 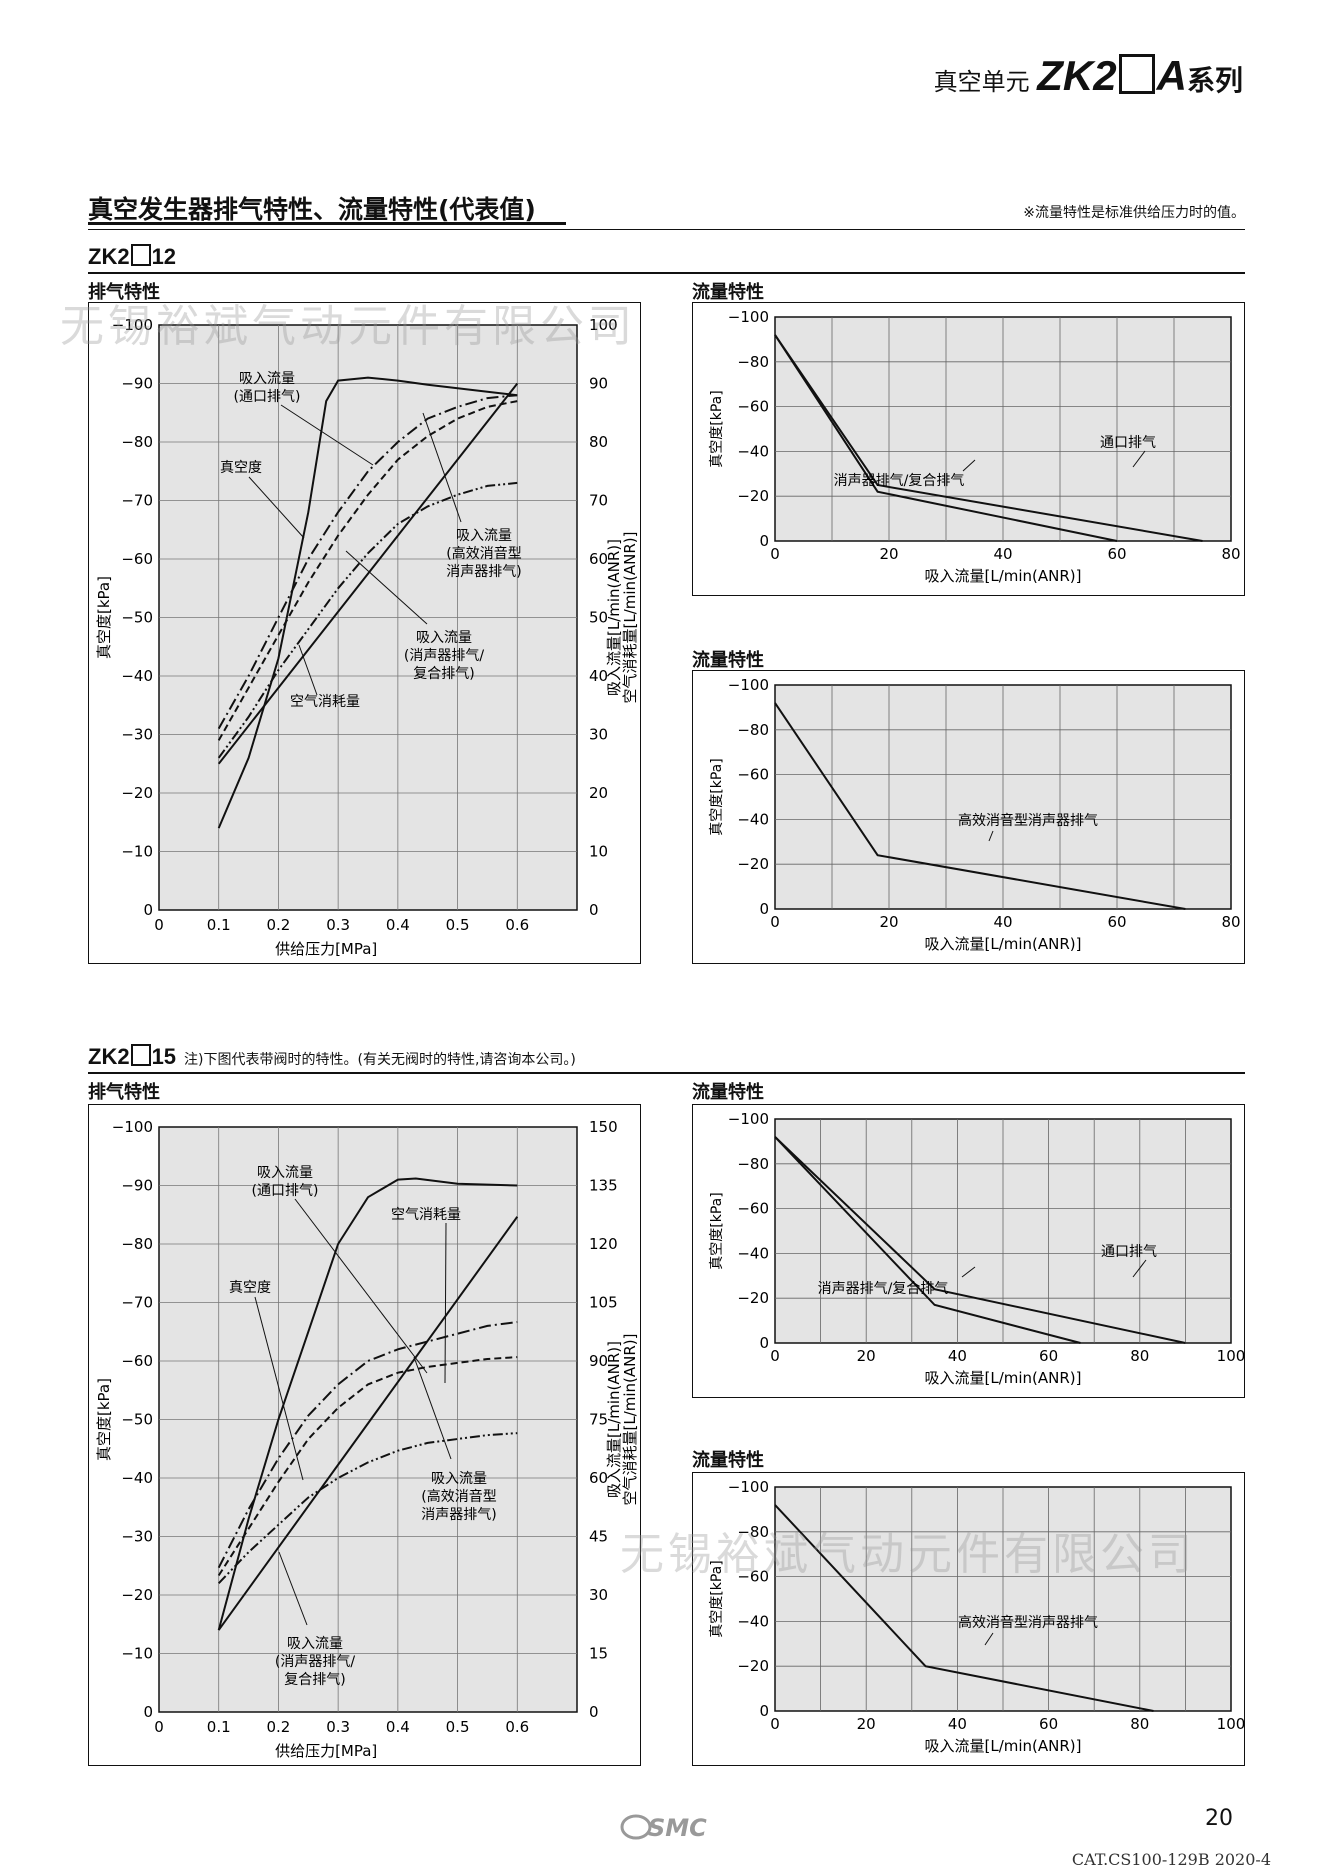 What do you see at coordinates (981, 82) in the screenshot?
I see `series-prefix: 真空单元` at bounding box center [981, 82].